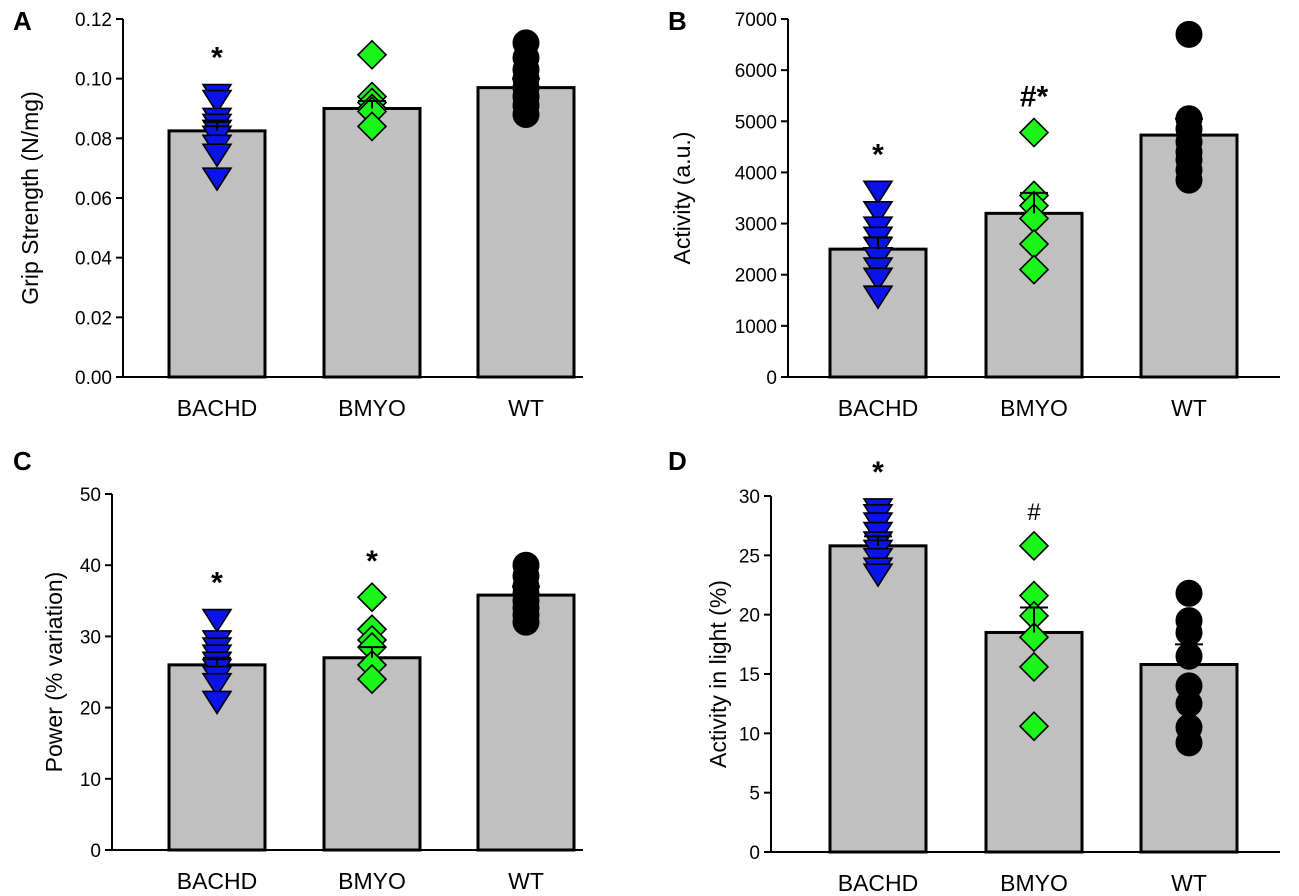 Image resolution: width=1299 pixels, height=896 pixels. Describe the element at coordinates (93, 378) in the screenshot. I see `y-tick-label: 0.00` at that location.